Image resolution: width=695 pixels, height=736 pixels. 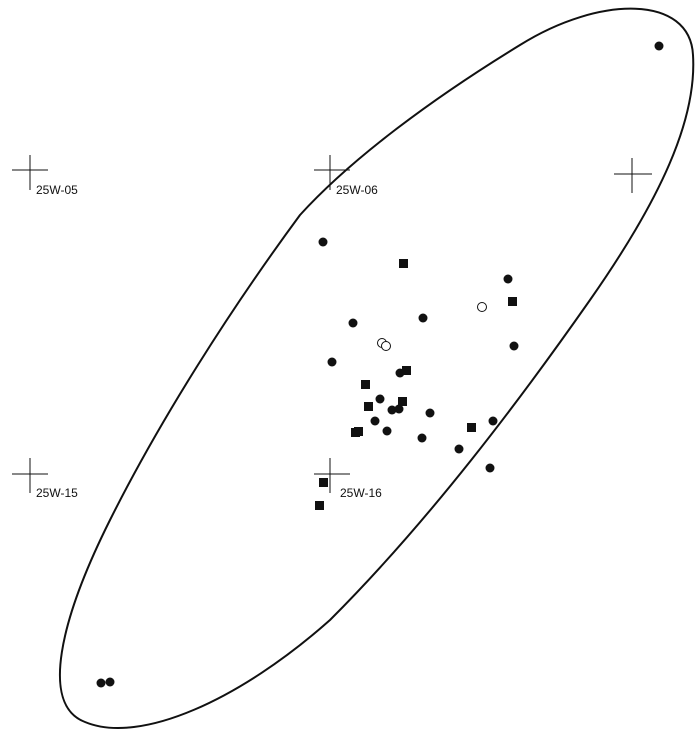 I want to click on grid-cross-25w-05: 25W-05, so click(x=45, y=176).